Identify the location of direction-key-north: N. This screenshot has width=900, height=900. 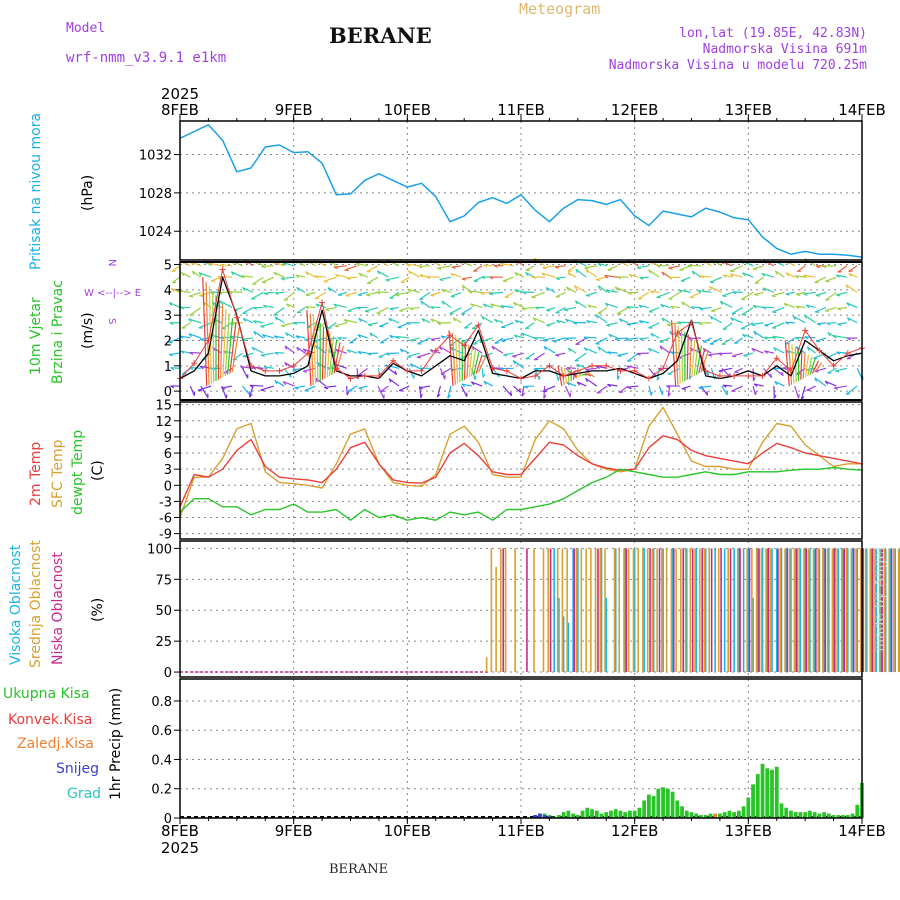
(111, 263).